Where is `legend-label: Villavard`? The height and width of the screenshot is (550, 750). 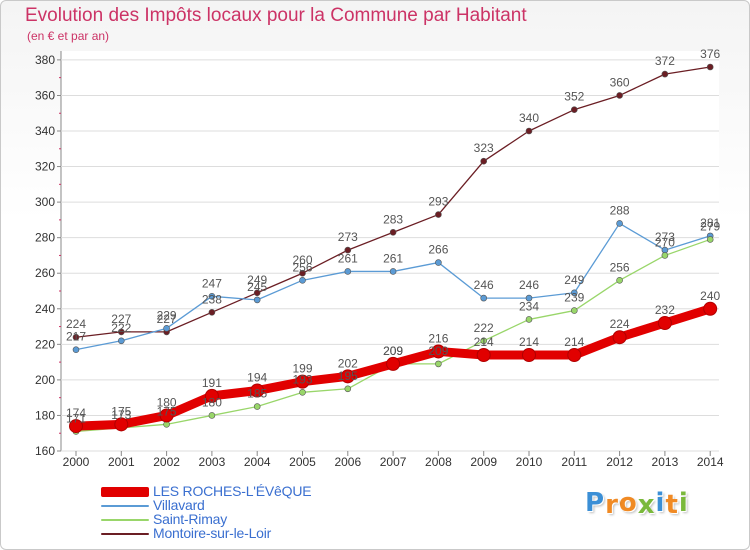
legend-label: Villavard is located at coordinates (179, 505).